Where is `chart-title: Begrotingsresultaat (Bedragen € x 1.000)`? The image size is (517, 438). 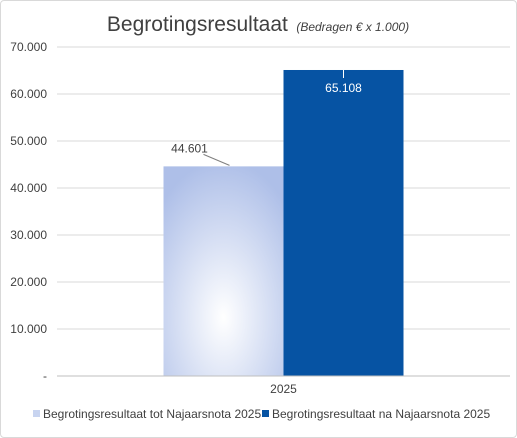 chart-title: Begrotingsresultaat (Bedragen € x 1.000) is located at coordinates (258, 24).